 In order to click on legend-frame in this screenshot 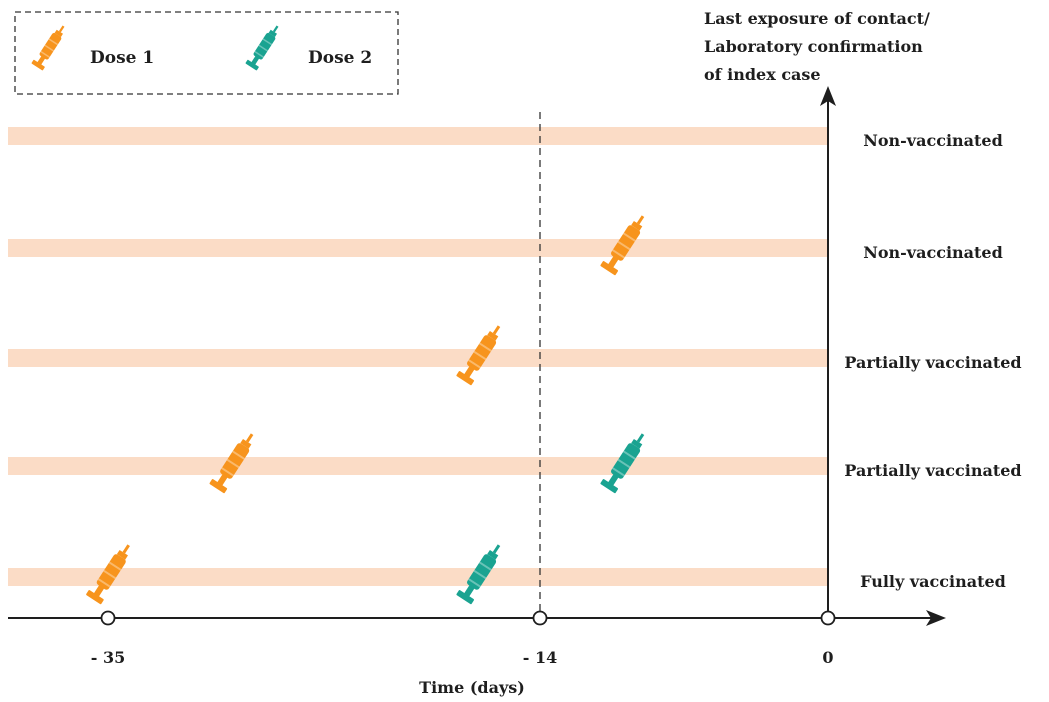, I will do `click(206, 53)`.